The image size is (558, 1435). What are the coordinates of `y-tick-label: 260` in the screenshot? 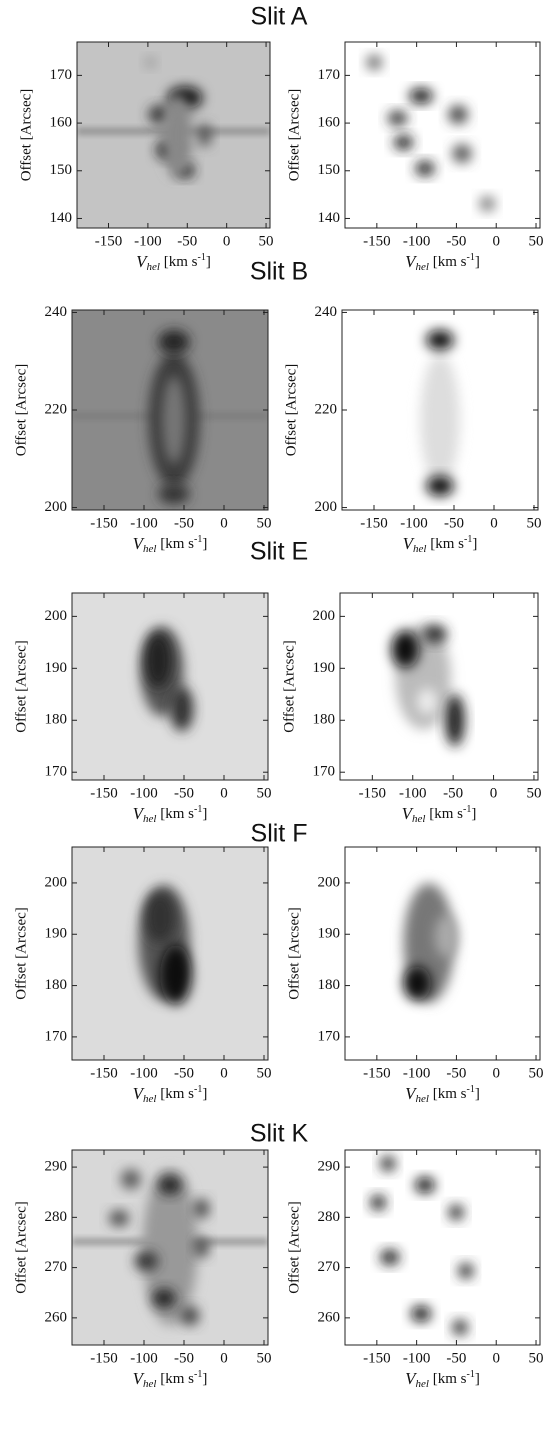 It's located at (329, 1317).